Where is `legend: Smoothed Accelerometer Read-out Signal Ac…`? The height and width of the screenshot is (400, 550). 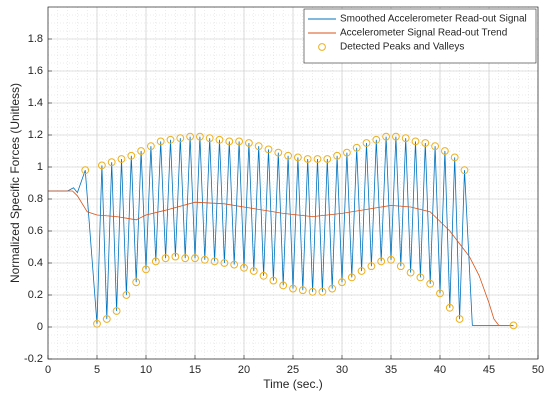 legend: Smoothed Accelerometer Read-out Signal Ac… is located at coordinates (420, 36).